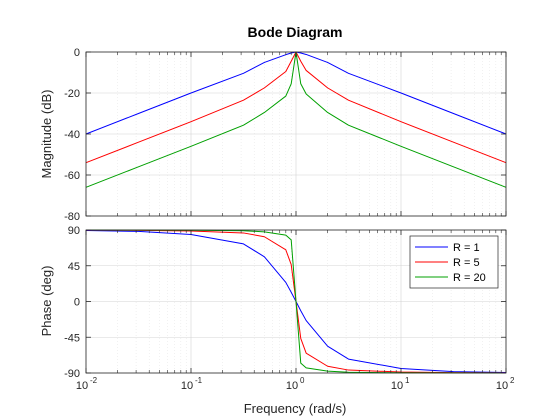 The image size is (560, 420). I want to click on legend: R = 1 R = 5 R = 20, so click(454, 262).